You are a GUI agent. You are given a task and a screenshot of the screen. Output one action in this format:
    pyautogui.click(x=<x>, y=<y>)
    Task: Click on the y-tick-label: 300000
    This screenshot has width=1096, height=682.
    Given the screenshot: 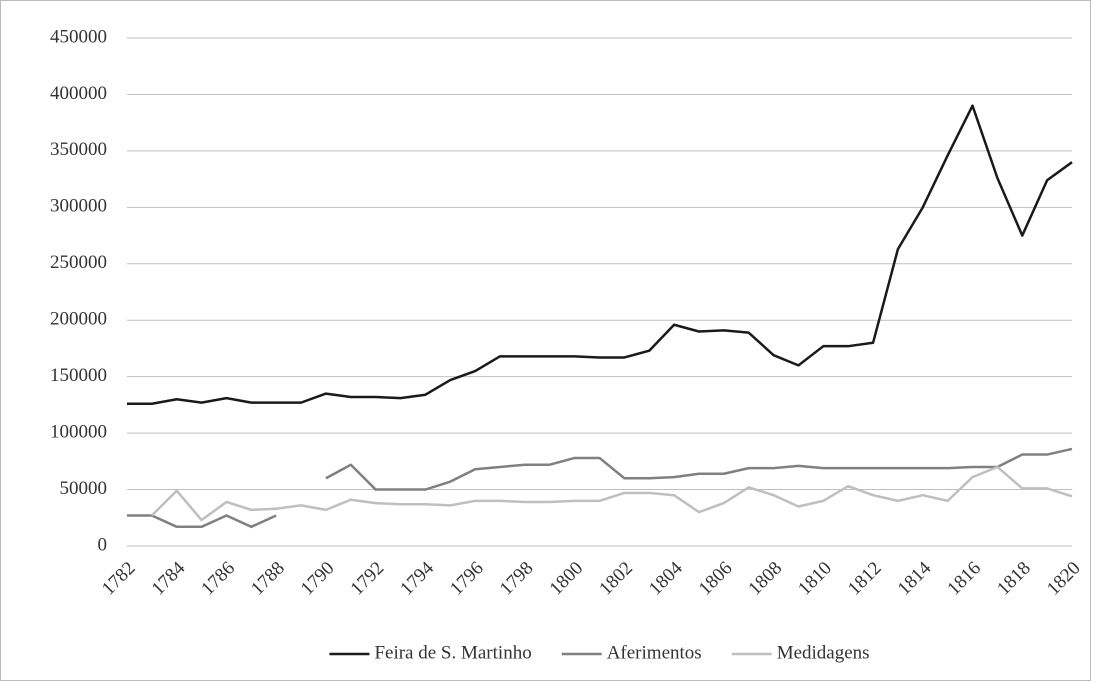 What is the action you would take?
    pyautogui.click(x=78, y=206)
    